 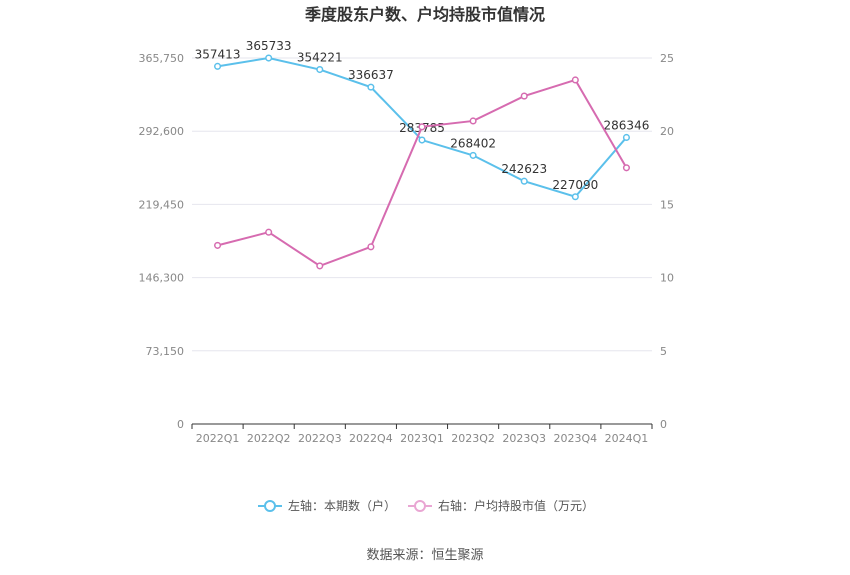 I want to click on legend: 左轴：本期数（户） 右轴：户均持股市值（万元）, so click(x=426, y=505).